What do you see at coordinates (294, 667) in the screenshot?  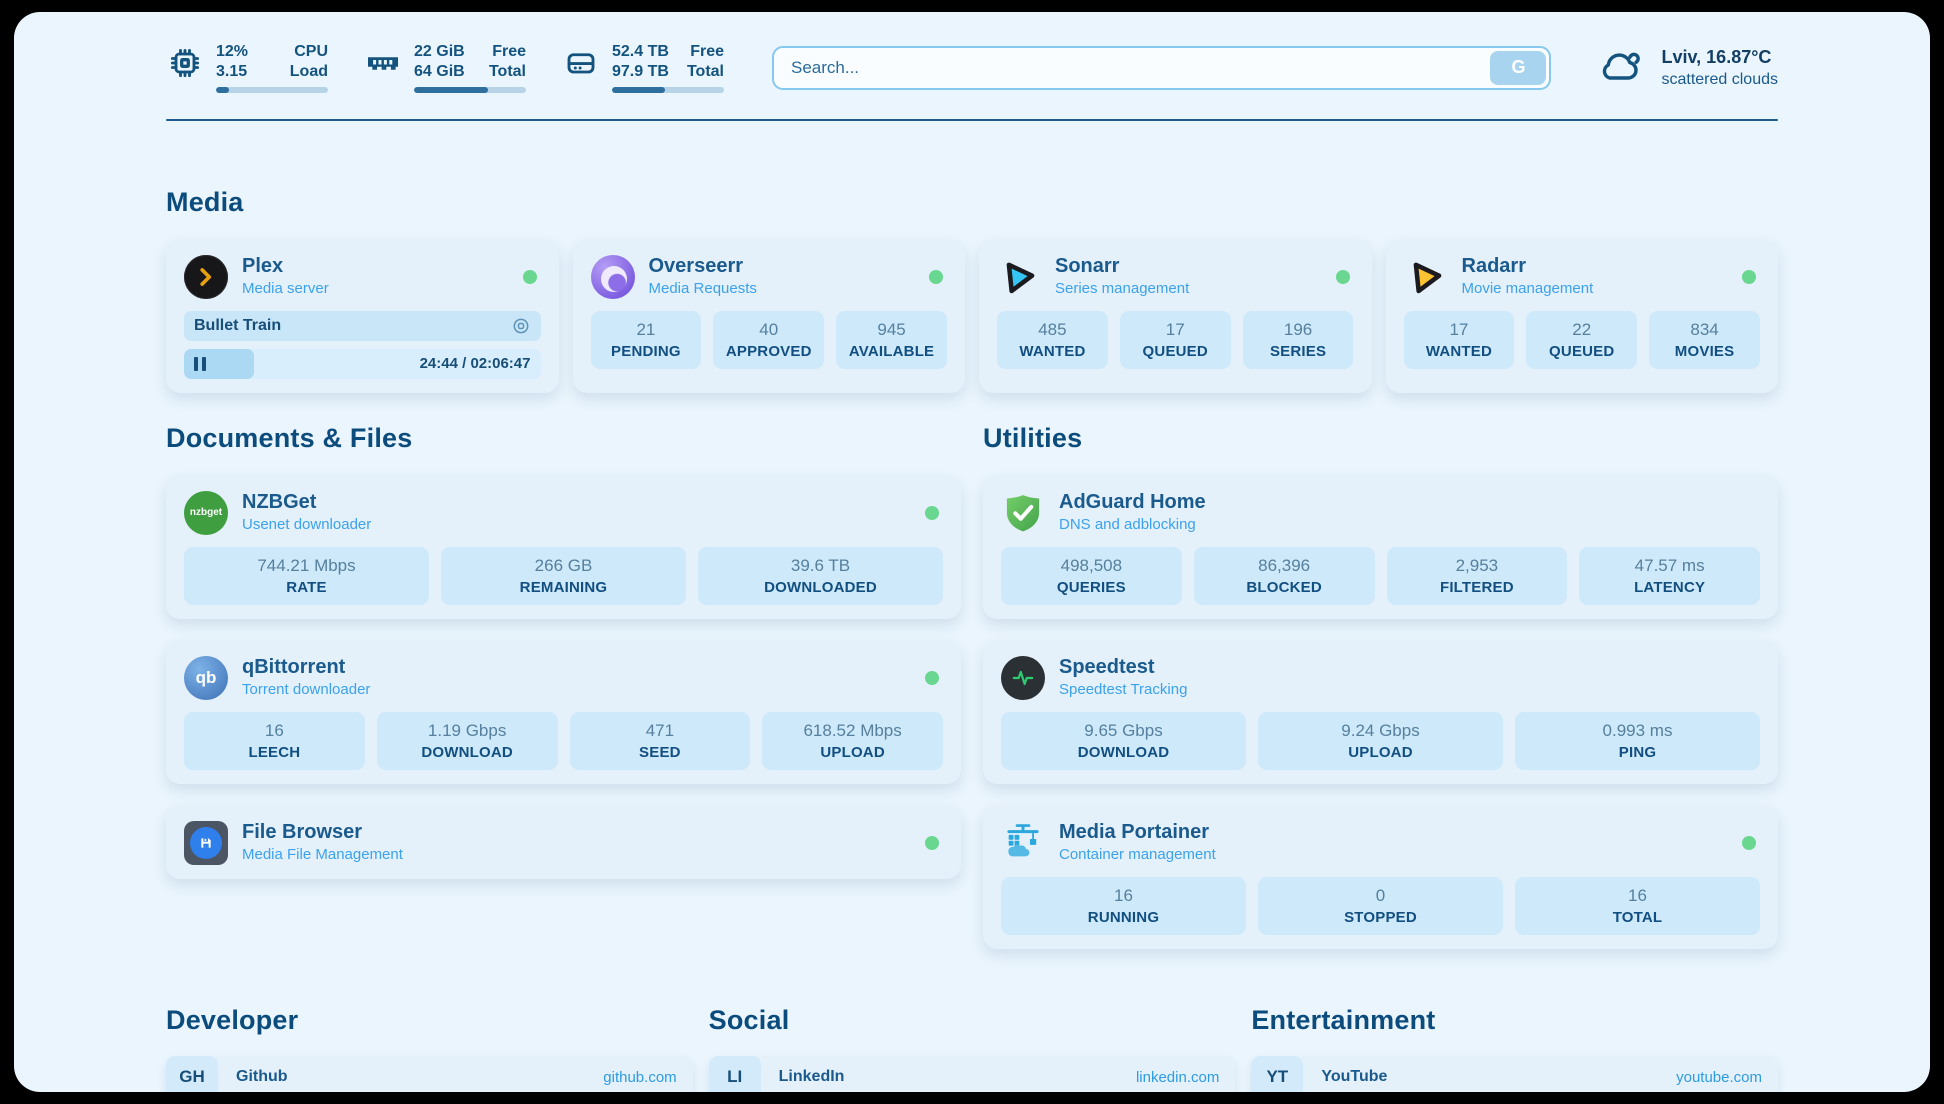 I see `app-title: qBittorrent` at bounding box center [294, 667].